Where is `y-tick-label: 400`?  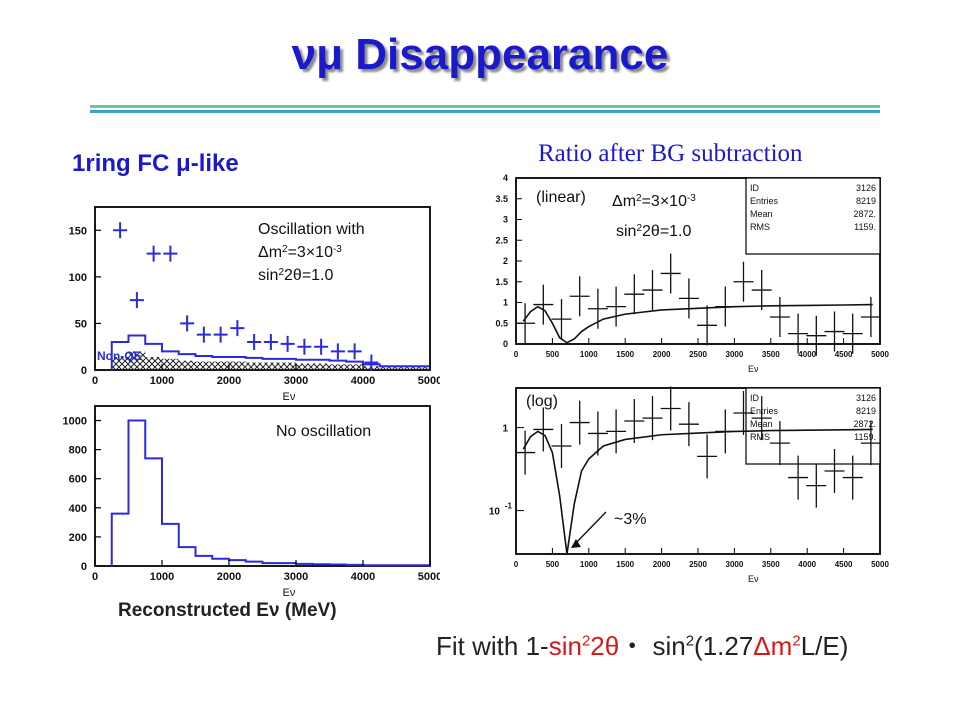
y-tick-label: 400 is located at coordinates (78, 509).